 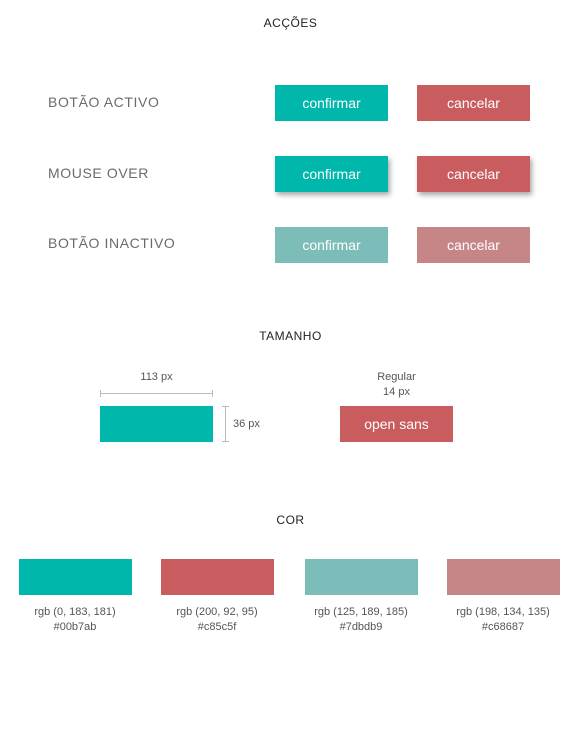 I want to click on color-caption-teal-inactive: rgb (125, 189, 185) #7dbdb9, so click(x=361, y=620).